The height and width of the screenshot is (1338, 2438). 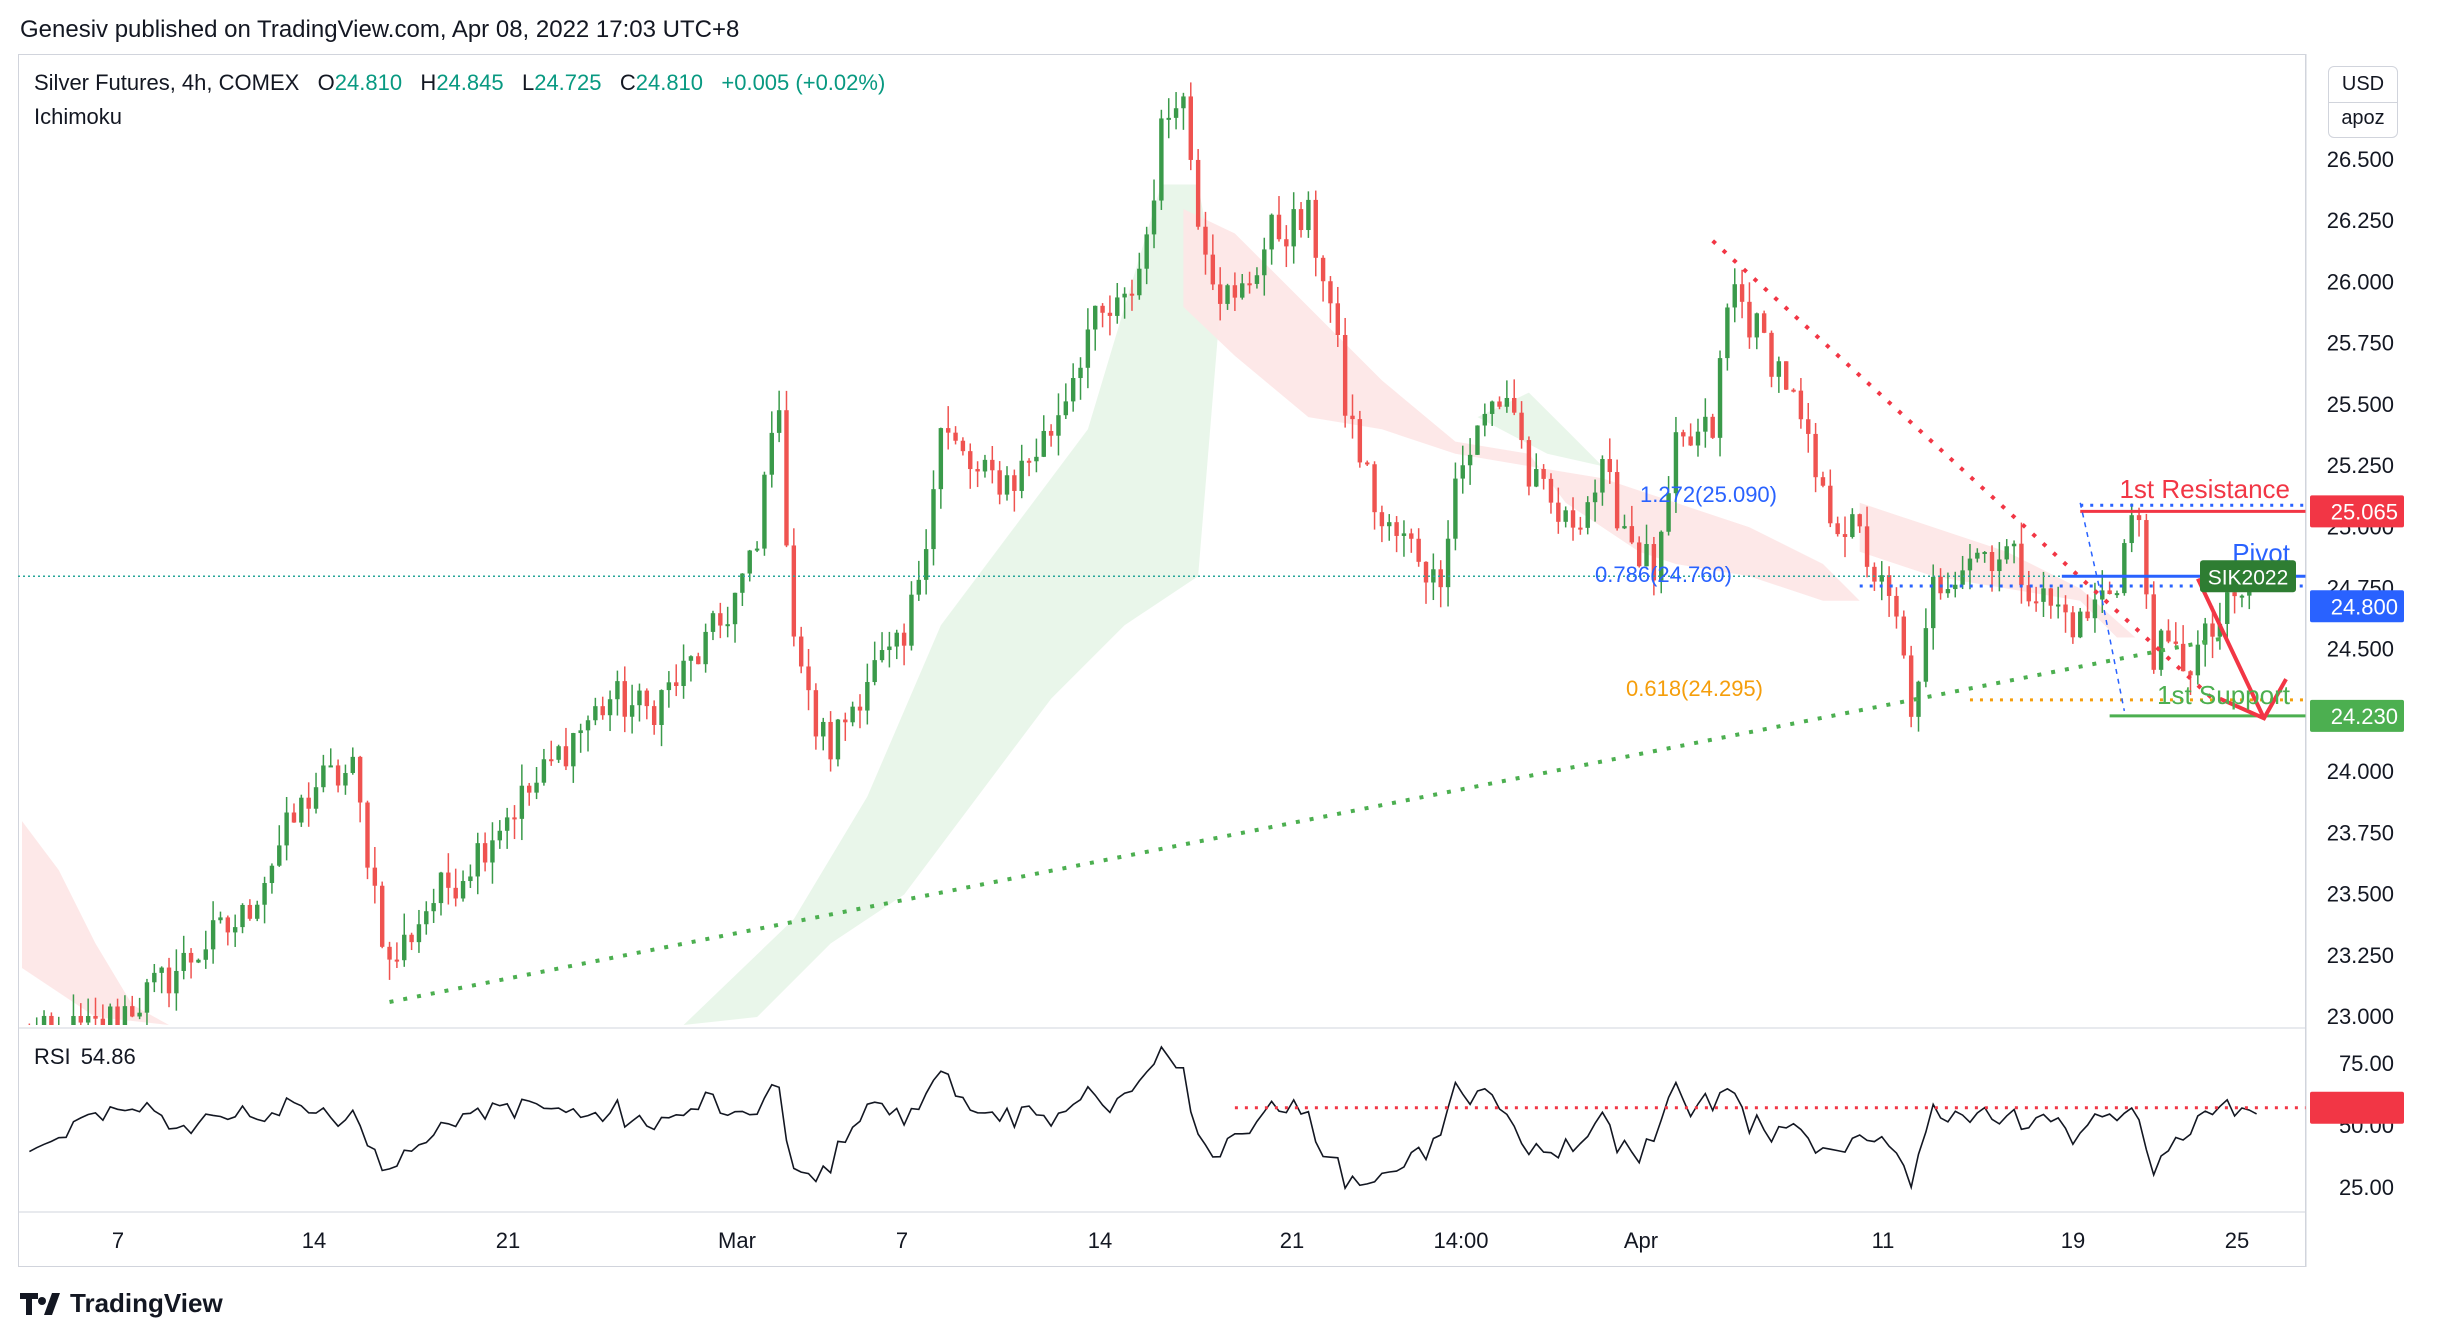 I want to click on support-price-tag-bg, so click(x=2357, y=715).